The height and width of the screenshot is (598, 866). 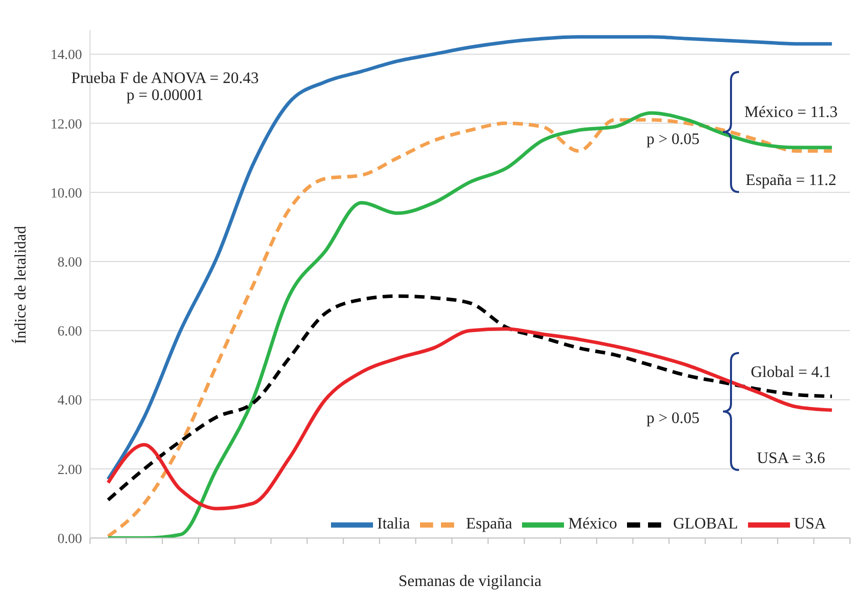 What do you see at coordinates (489, 524) in the screenshot?
I see `legend-label: España` at bounding box center [489, 524].